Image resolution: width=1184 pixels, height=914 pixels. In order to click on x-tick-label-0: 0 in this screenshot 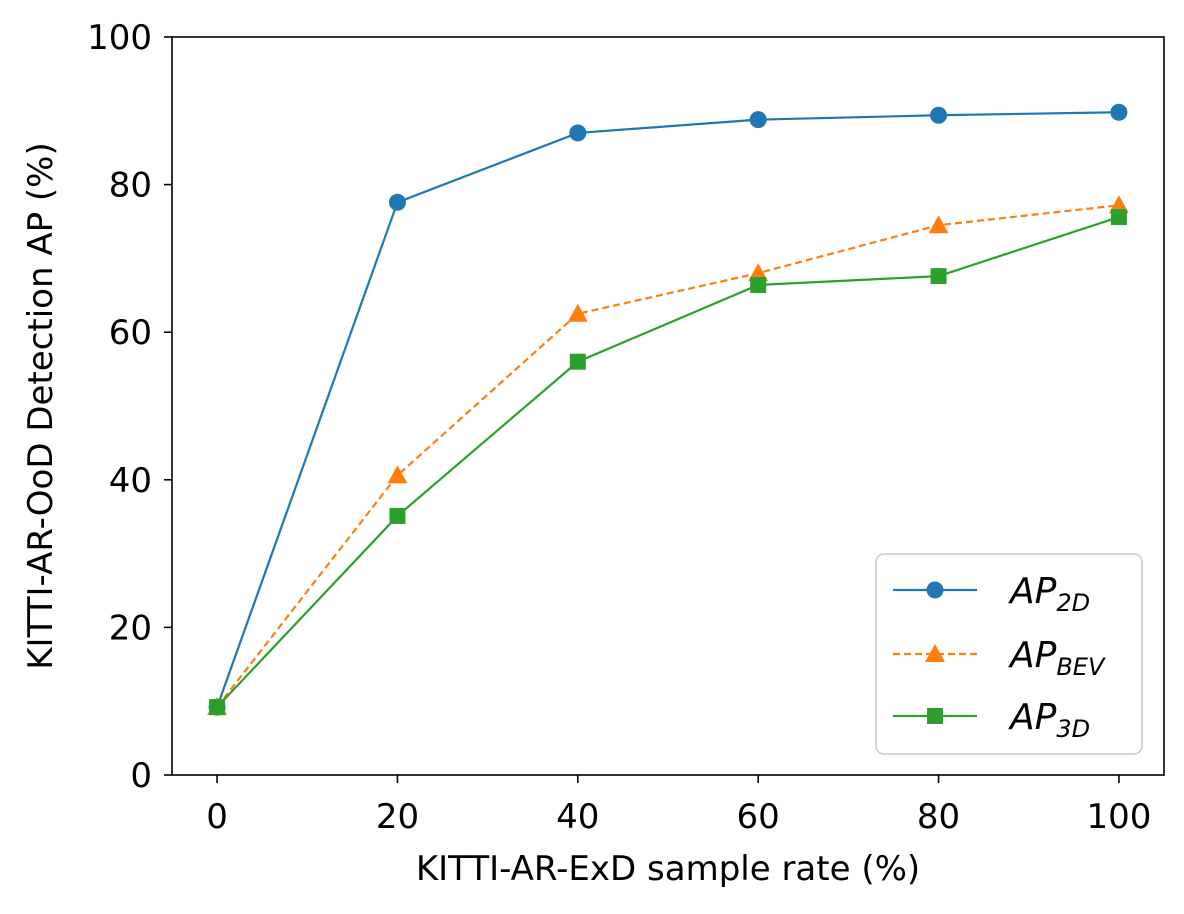, I will do `click(217, 817)`.